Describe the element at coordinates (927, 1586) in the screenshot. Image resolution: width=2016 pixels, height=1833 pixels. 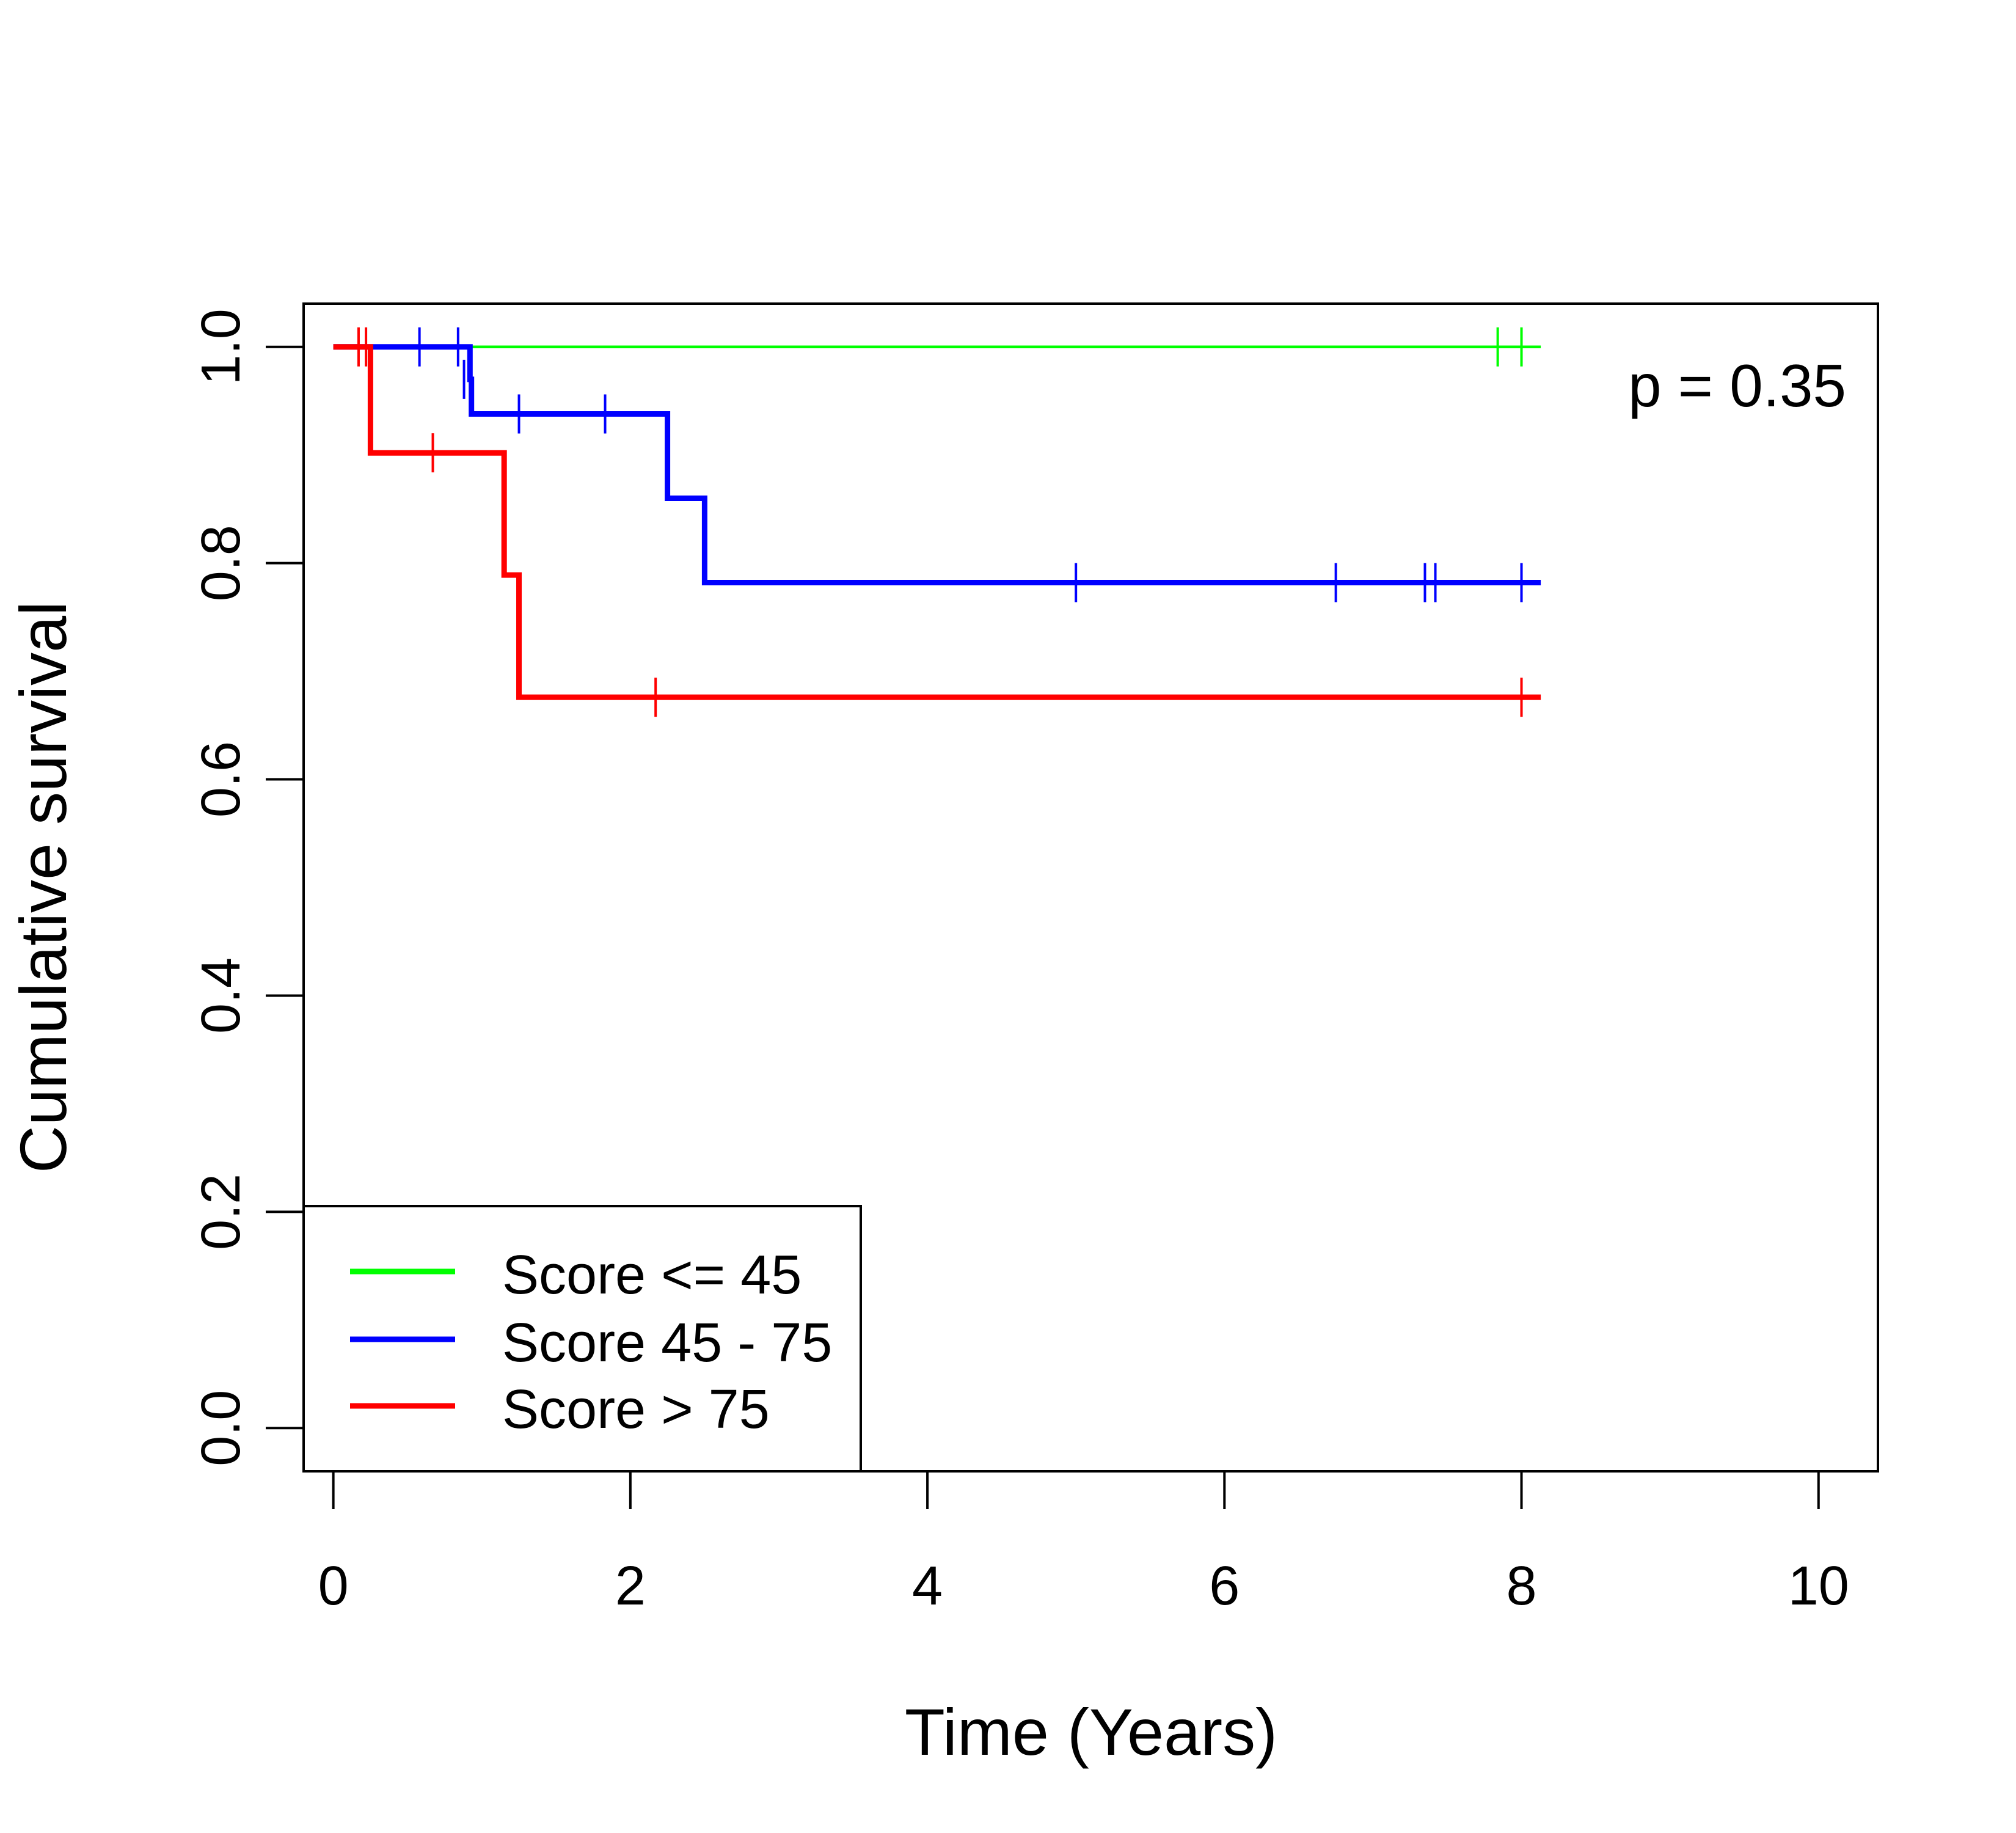
I see `x-tick-label: 4` at that location.